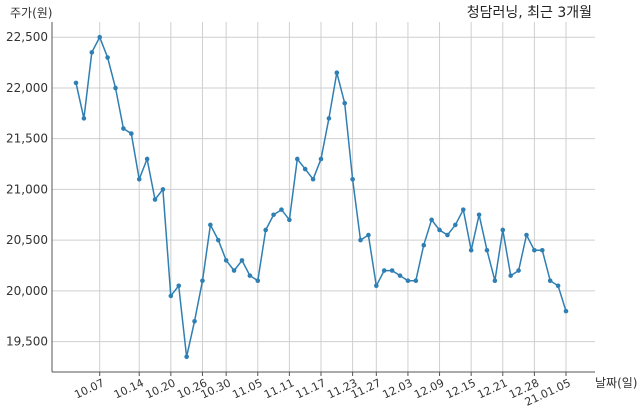  I want to click on x-tick-label: 12.21, so click(492, 388).